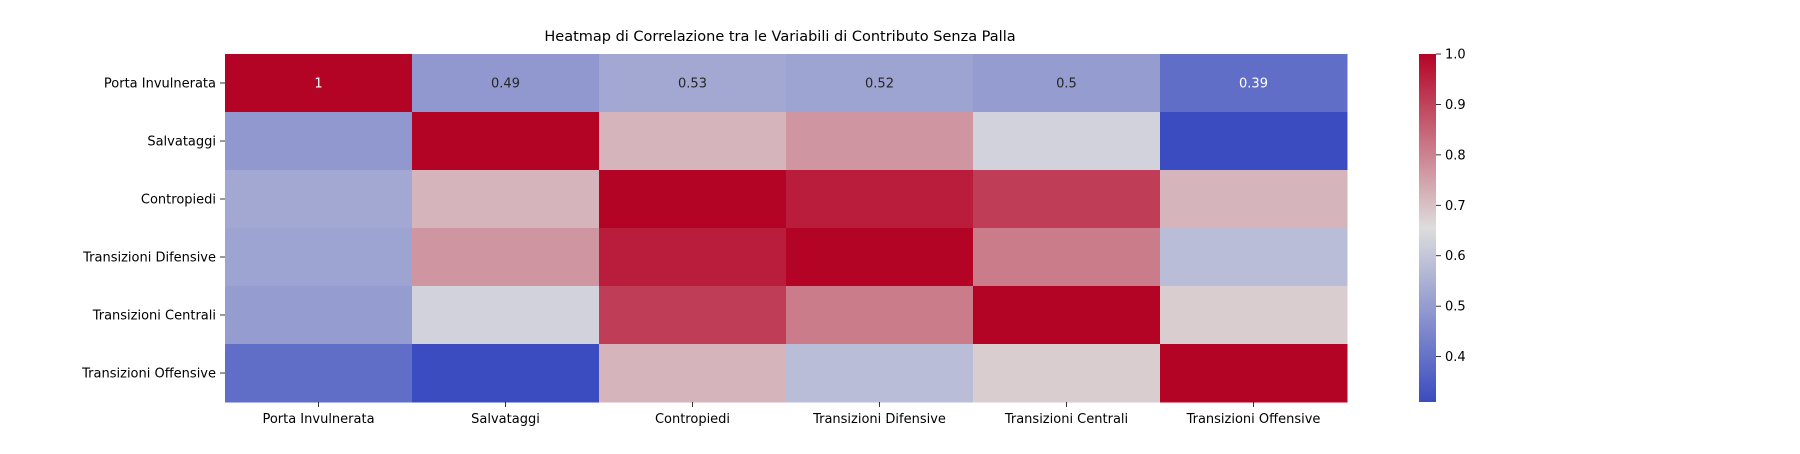 This screenshot has width=1800, height=454. What do you see at coordinates (148, 374) in the screenshot?
I see `y-tick-label: Transizioni Offensive` at bounding box center [148, 374].